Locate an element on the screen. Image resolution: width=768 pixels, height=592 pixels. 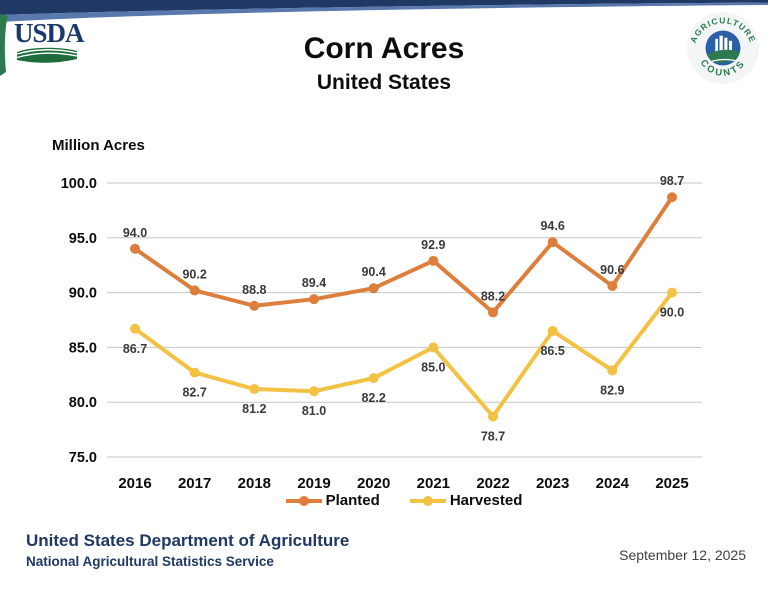
y-axis-title: Million Acres is located at coordinates (98, 145).